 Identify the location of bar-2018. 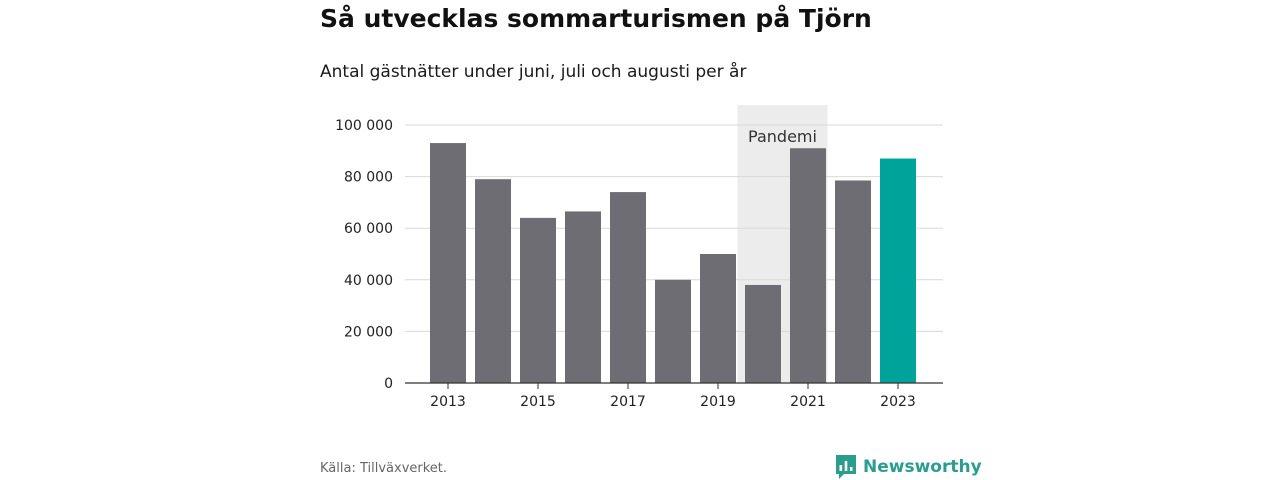
(673, 331).